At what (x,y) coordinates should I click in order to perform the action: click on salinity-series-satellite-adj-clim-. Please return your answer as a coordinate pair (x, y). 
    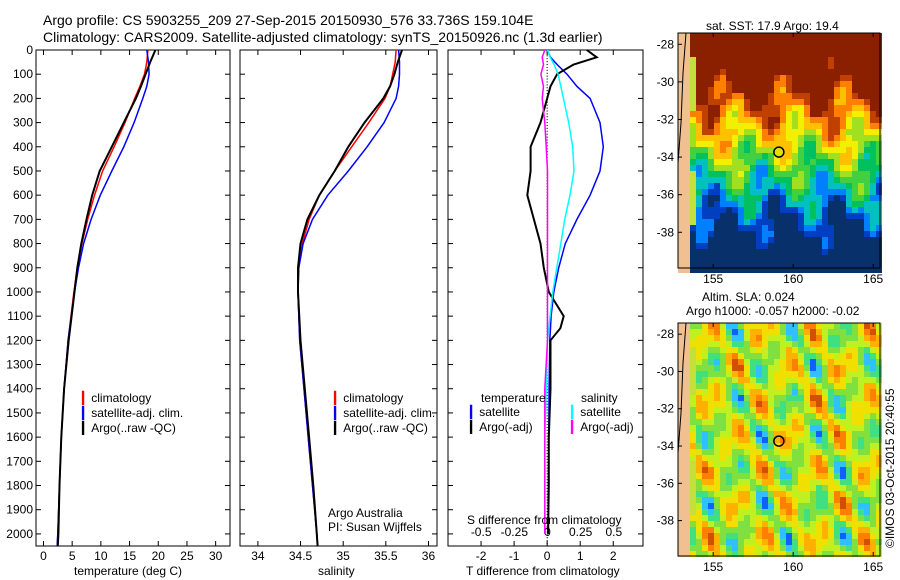
    Looking at the image, I should click on (349, 298).